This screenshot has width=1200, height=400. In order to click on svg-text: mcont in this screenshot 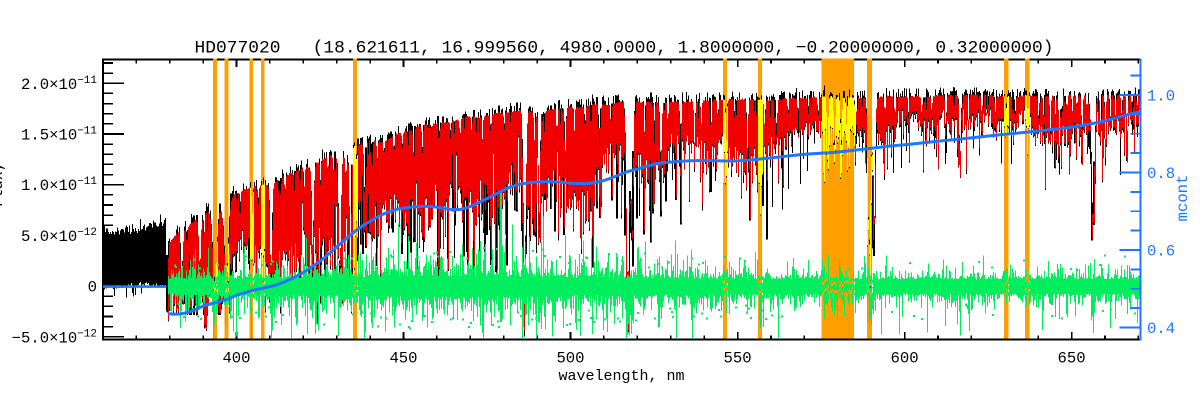, I will do `click(1183, 198)`.